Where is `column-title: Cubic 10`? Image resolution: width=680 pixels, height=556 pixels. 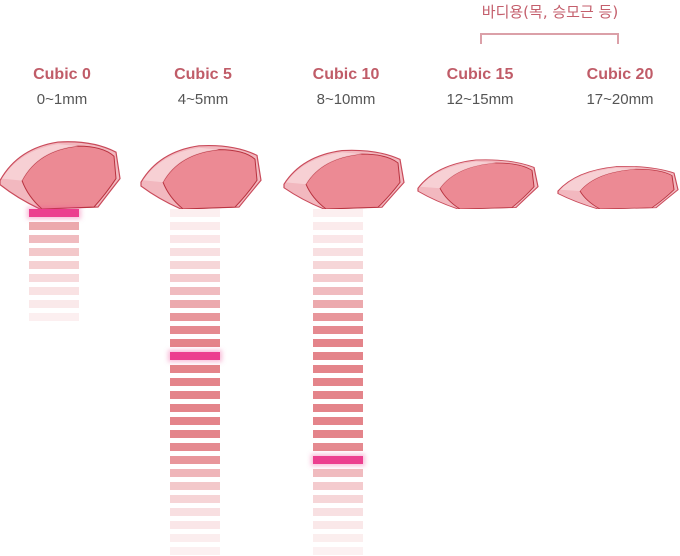 column-title: Cubic 10 is located at coordinates (346, 74).